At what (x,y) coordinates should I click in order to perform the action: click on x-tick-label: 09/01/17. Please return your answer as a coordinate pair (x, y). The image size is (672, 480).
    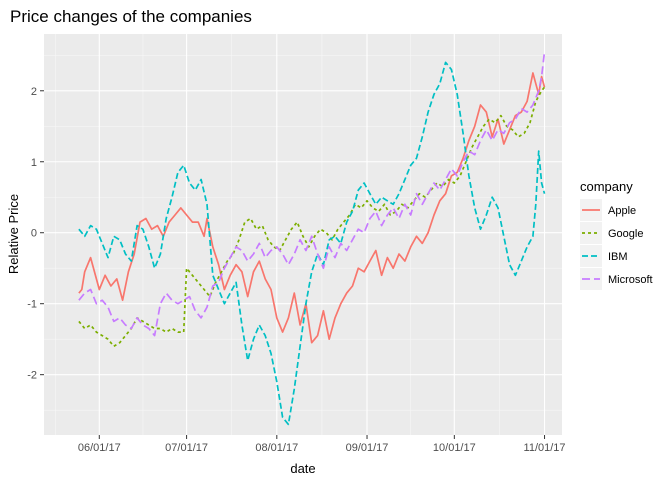
    Looking at the image, I should click on (367, 448).